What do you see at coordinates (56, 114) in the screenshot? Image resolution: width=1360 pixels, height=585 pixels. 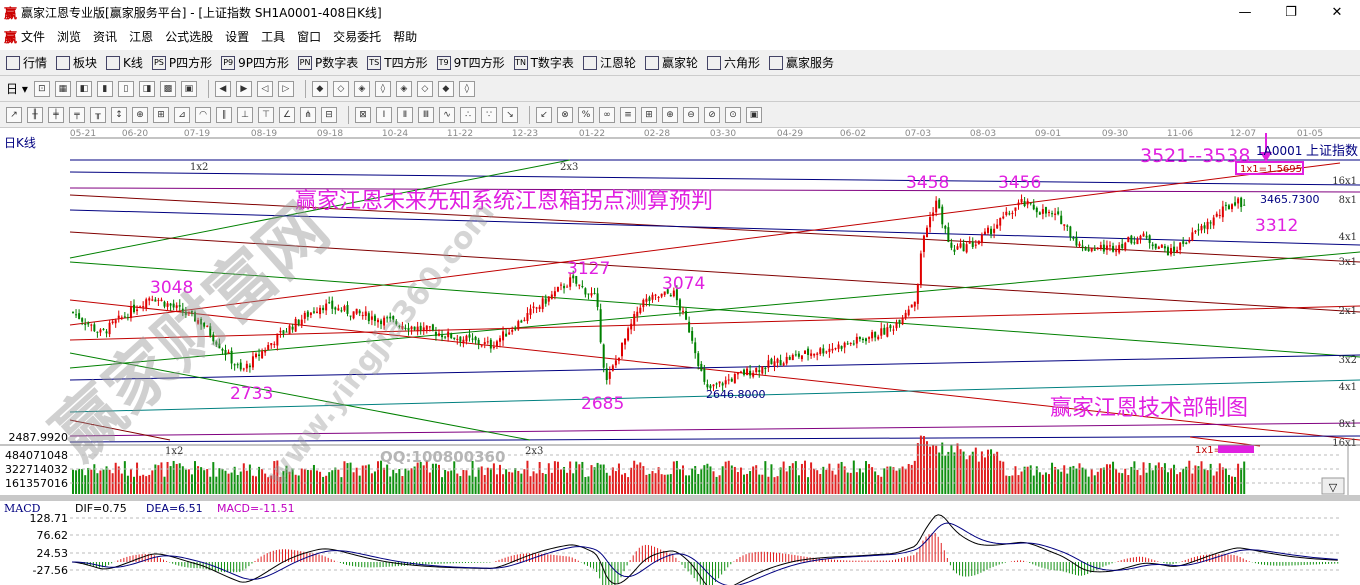 I see `drawing-tool-icon: ╪` at bounding box center [56, 114].